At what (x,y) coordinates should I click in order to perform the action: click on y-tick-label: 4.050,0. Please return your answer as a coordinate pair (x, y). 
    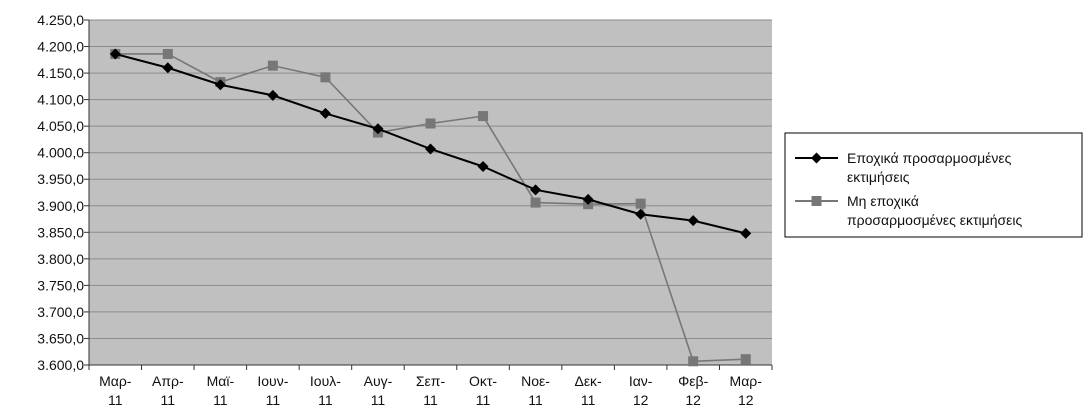
    Looking at the image, I should click on (60, 126).